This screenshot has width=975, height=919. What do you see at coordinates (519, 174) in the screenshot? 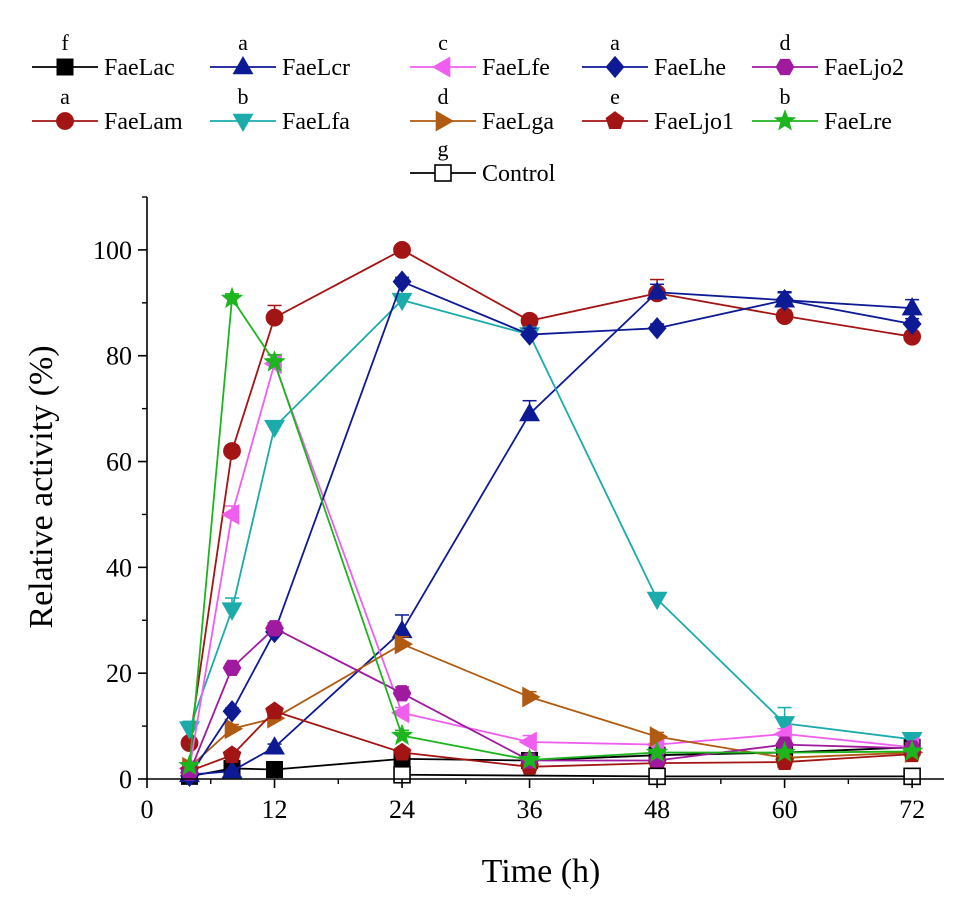
I see `legend-label-control: Control` at bounding box center [519, 174].